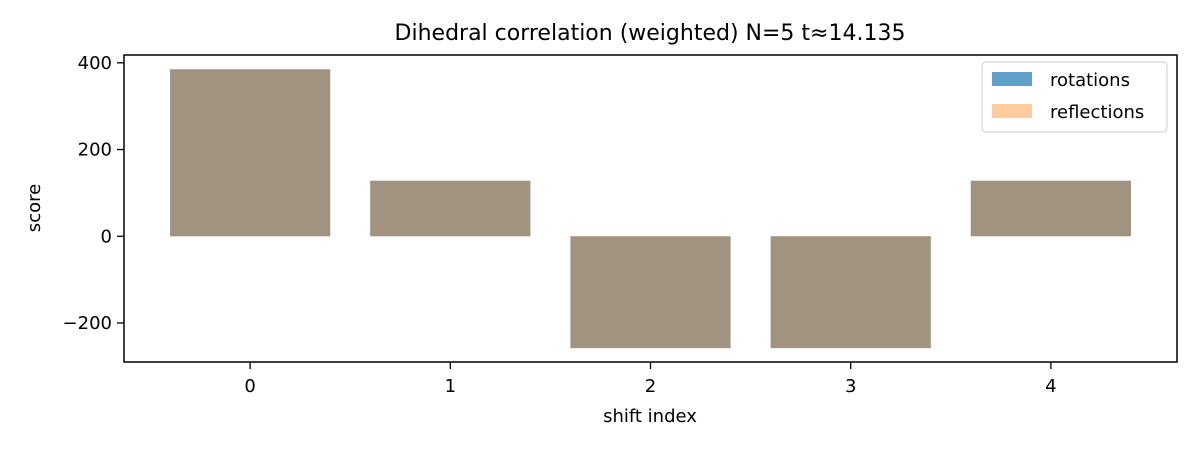 This screenshot has width=1200, height=450. What do you see at coordinates (106, 236) in the screenshot?
I see `y-tick-label-0: 0` at bounding box center [106, 236].